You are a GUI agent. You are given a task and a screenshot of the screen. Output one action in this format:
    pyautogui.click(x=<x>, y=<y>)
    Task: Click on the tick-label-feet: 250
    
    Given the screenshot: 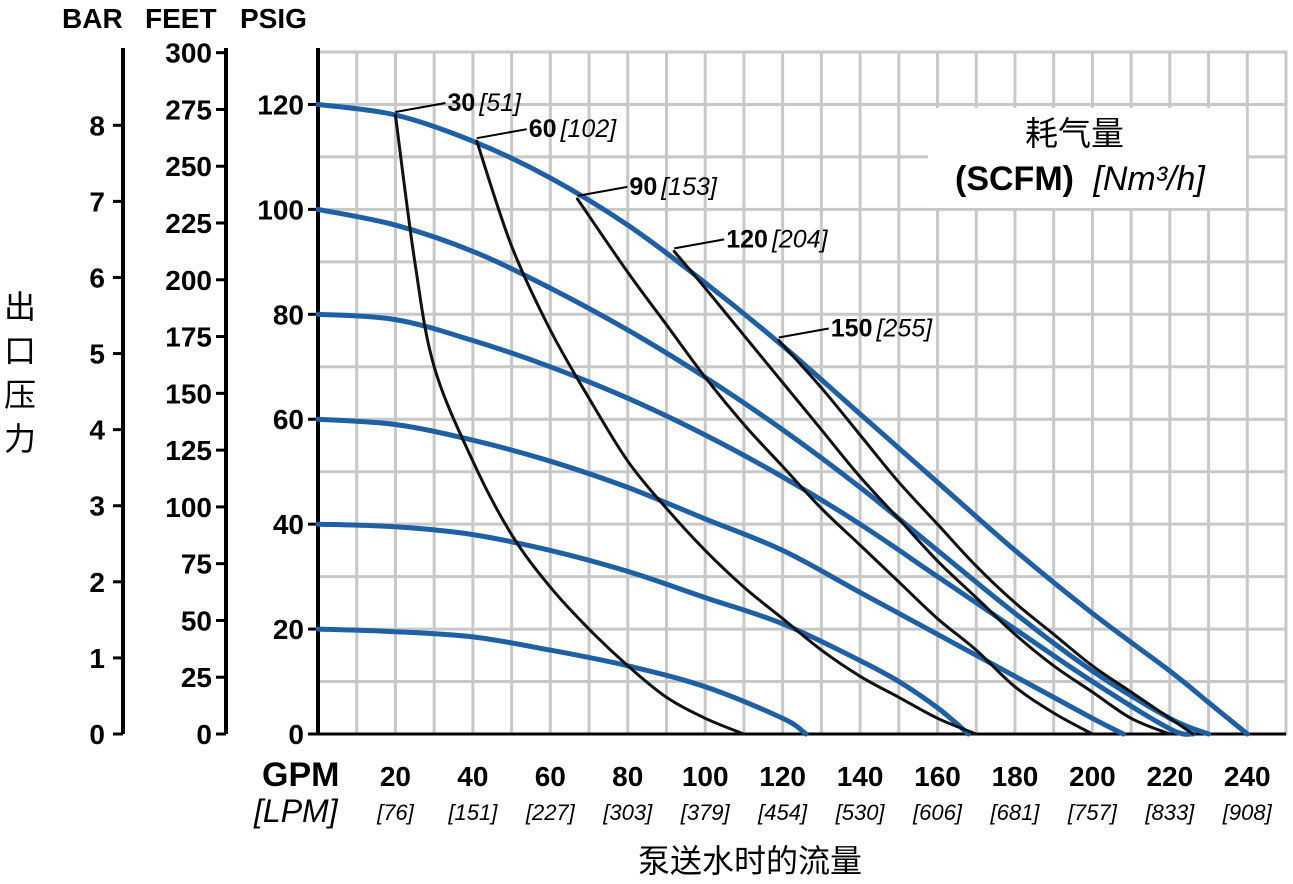 What is the action you would take?
    pyautogui.click(x=188, y=166)
    